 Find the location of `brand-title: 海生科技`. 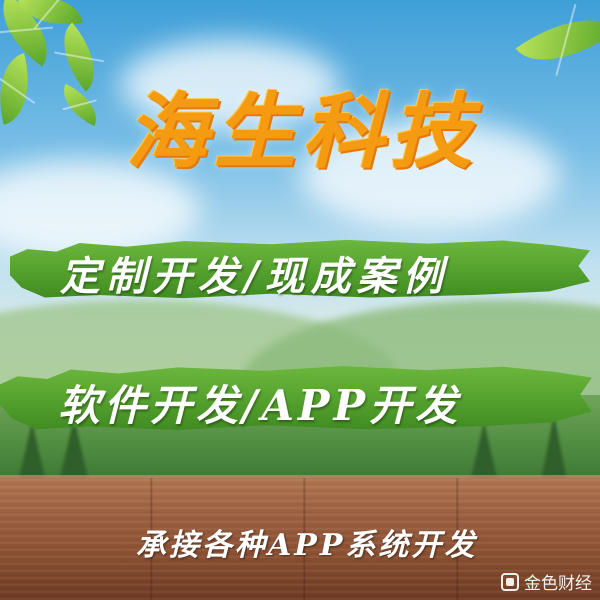

brand-title: 海生科技 is located at coordinates (302, 132).